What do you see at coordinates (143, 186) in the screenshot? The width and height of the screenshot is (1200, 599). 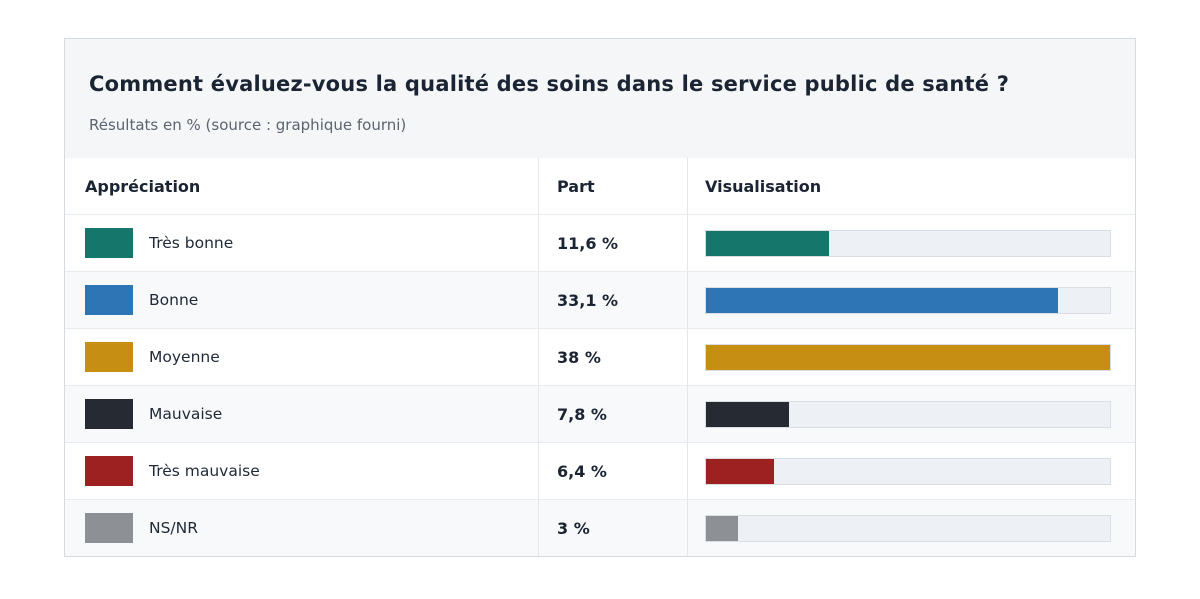 I see `column-header-appreciation: Appréciation` at bounding box center [143, 186].